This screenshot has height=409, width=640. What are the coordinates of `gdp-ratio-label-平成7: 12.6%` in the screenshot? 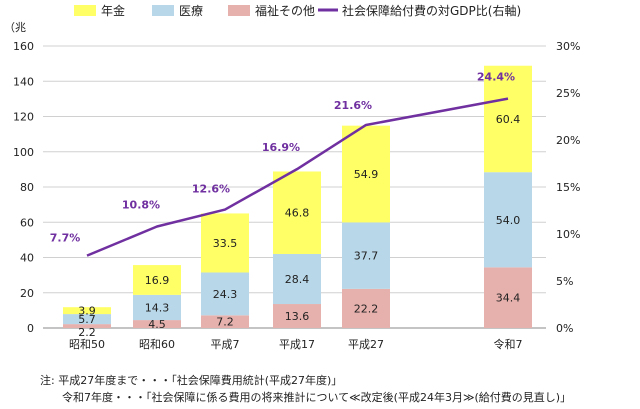 It's located at (211, 189).